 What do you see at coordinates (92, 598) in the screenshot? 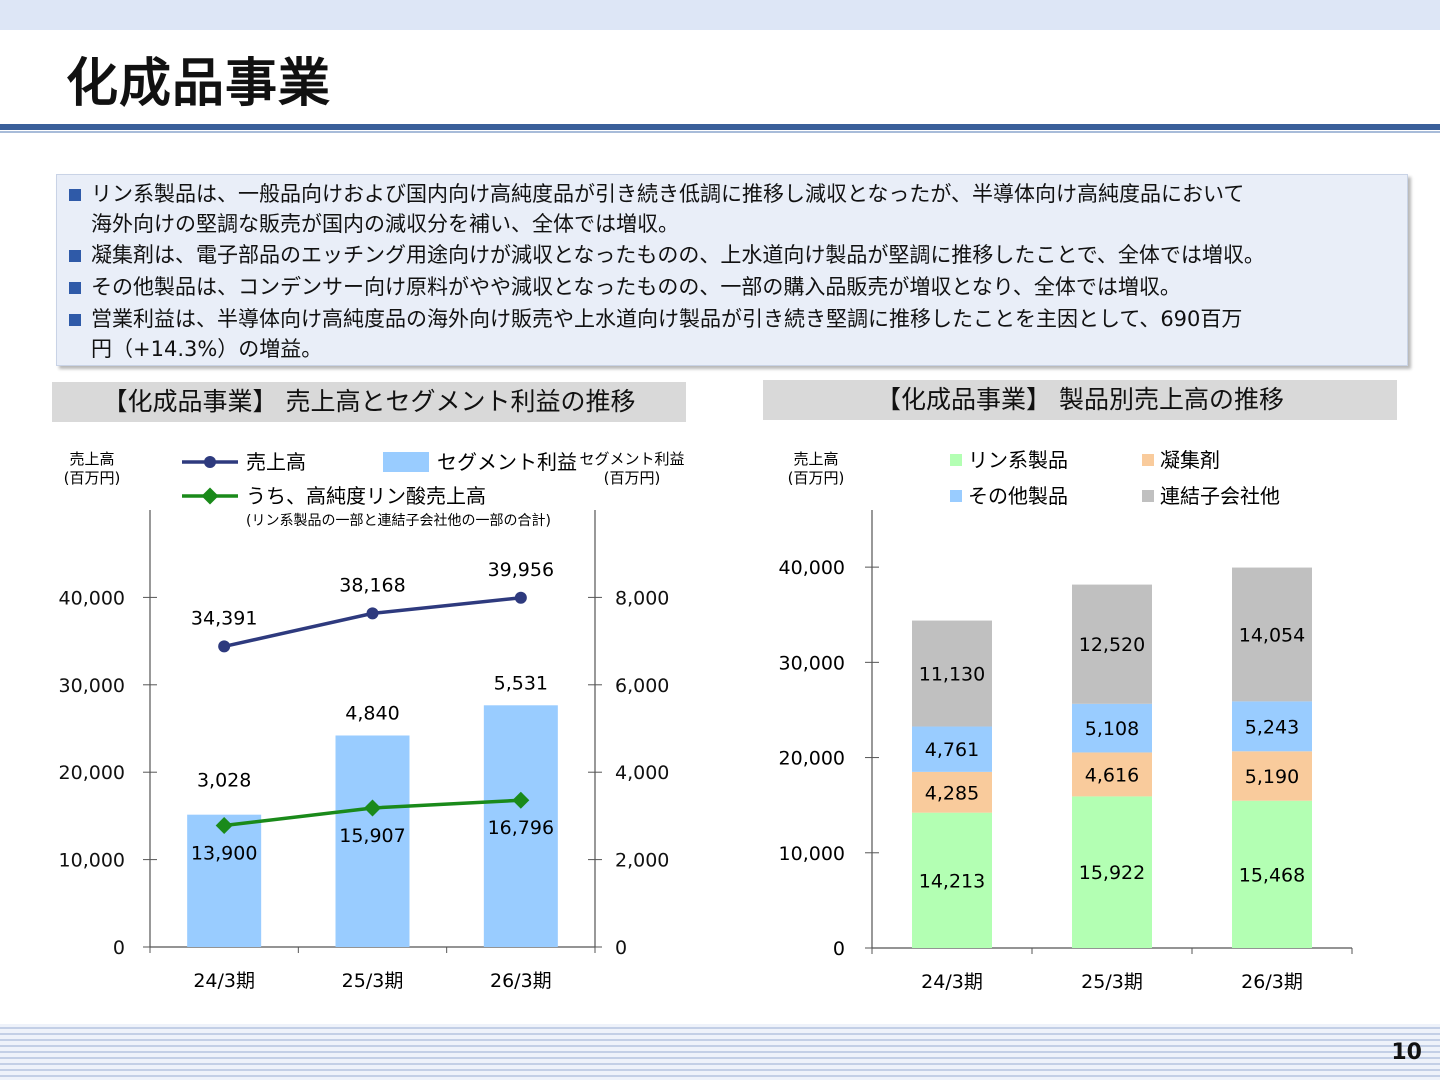
I see `left-tick-label: 40,000` at bounding box center [92, 598].